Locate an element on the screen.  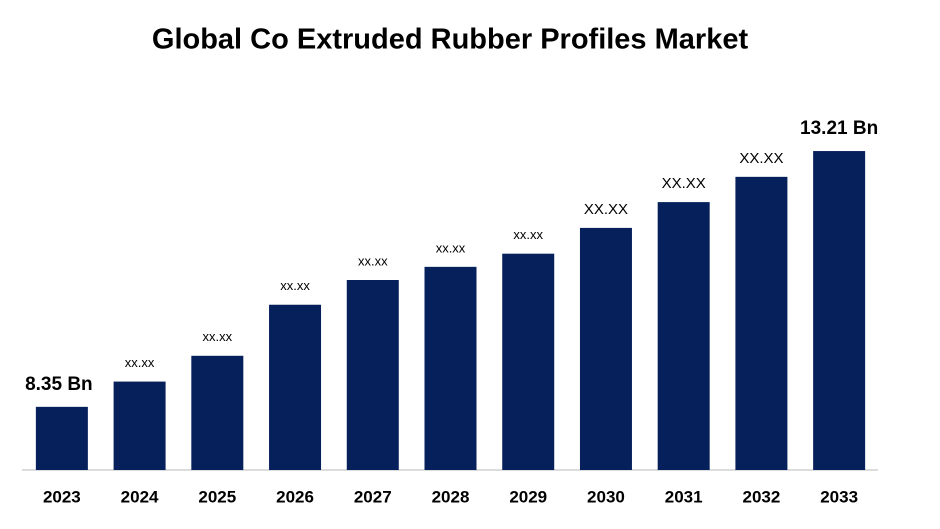
data-label: 13.21 Bn is located at coordinates (839, 128).